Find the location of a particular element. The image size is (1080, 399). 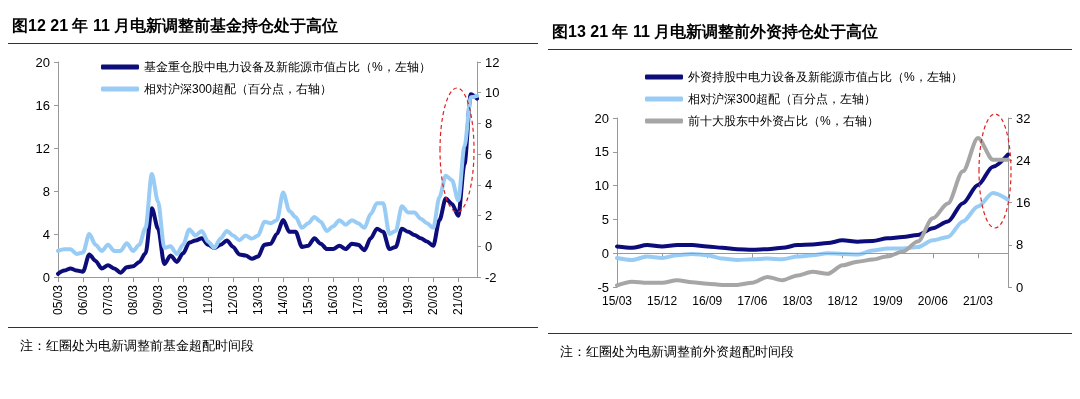

y2-tick-label: 2 is located at coordinates (489, 216).